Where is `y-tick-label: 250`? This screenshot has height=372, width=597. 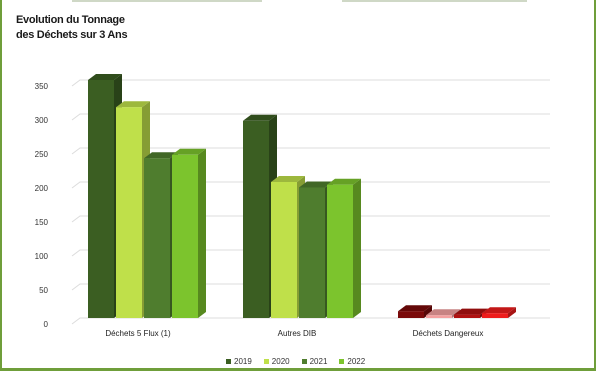
y-tick-label: 250 is located at coordinates (42, 154).